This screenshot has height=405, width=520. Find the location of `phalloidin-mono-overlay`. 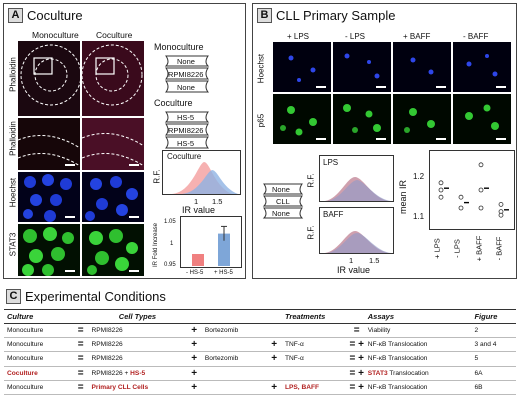

phalloidin-mono-overlay is located at coordinates (50, 75).